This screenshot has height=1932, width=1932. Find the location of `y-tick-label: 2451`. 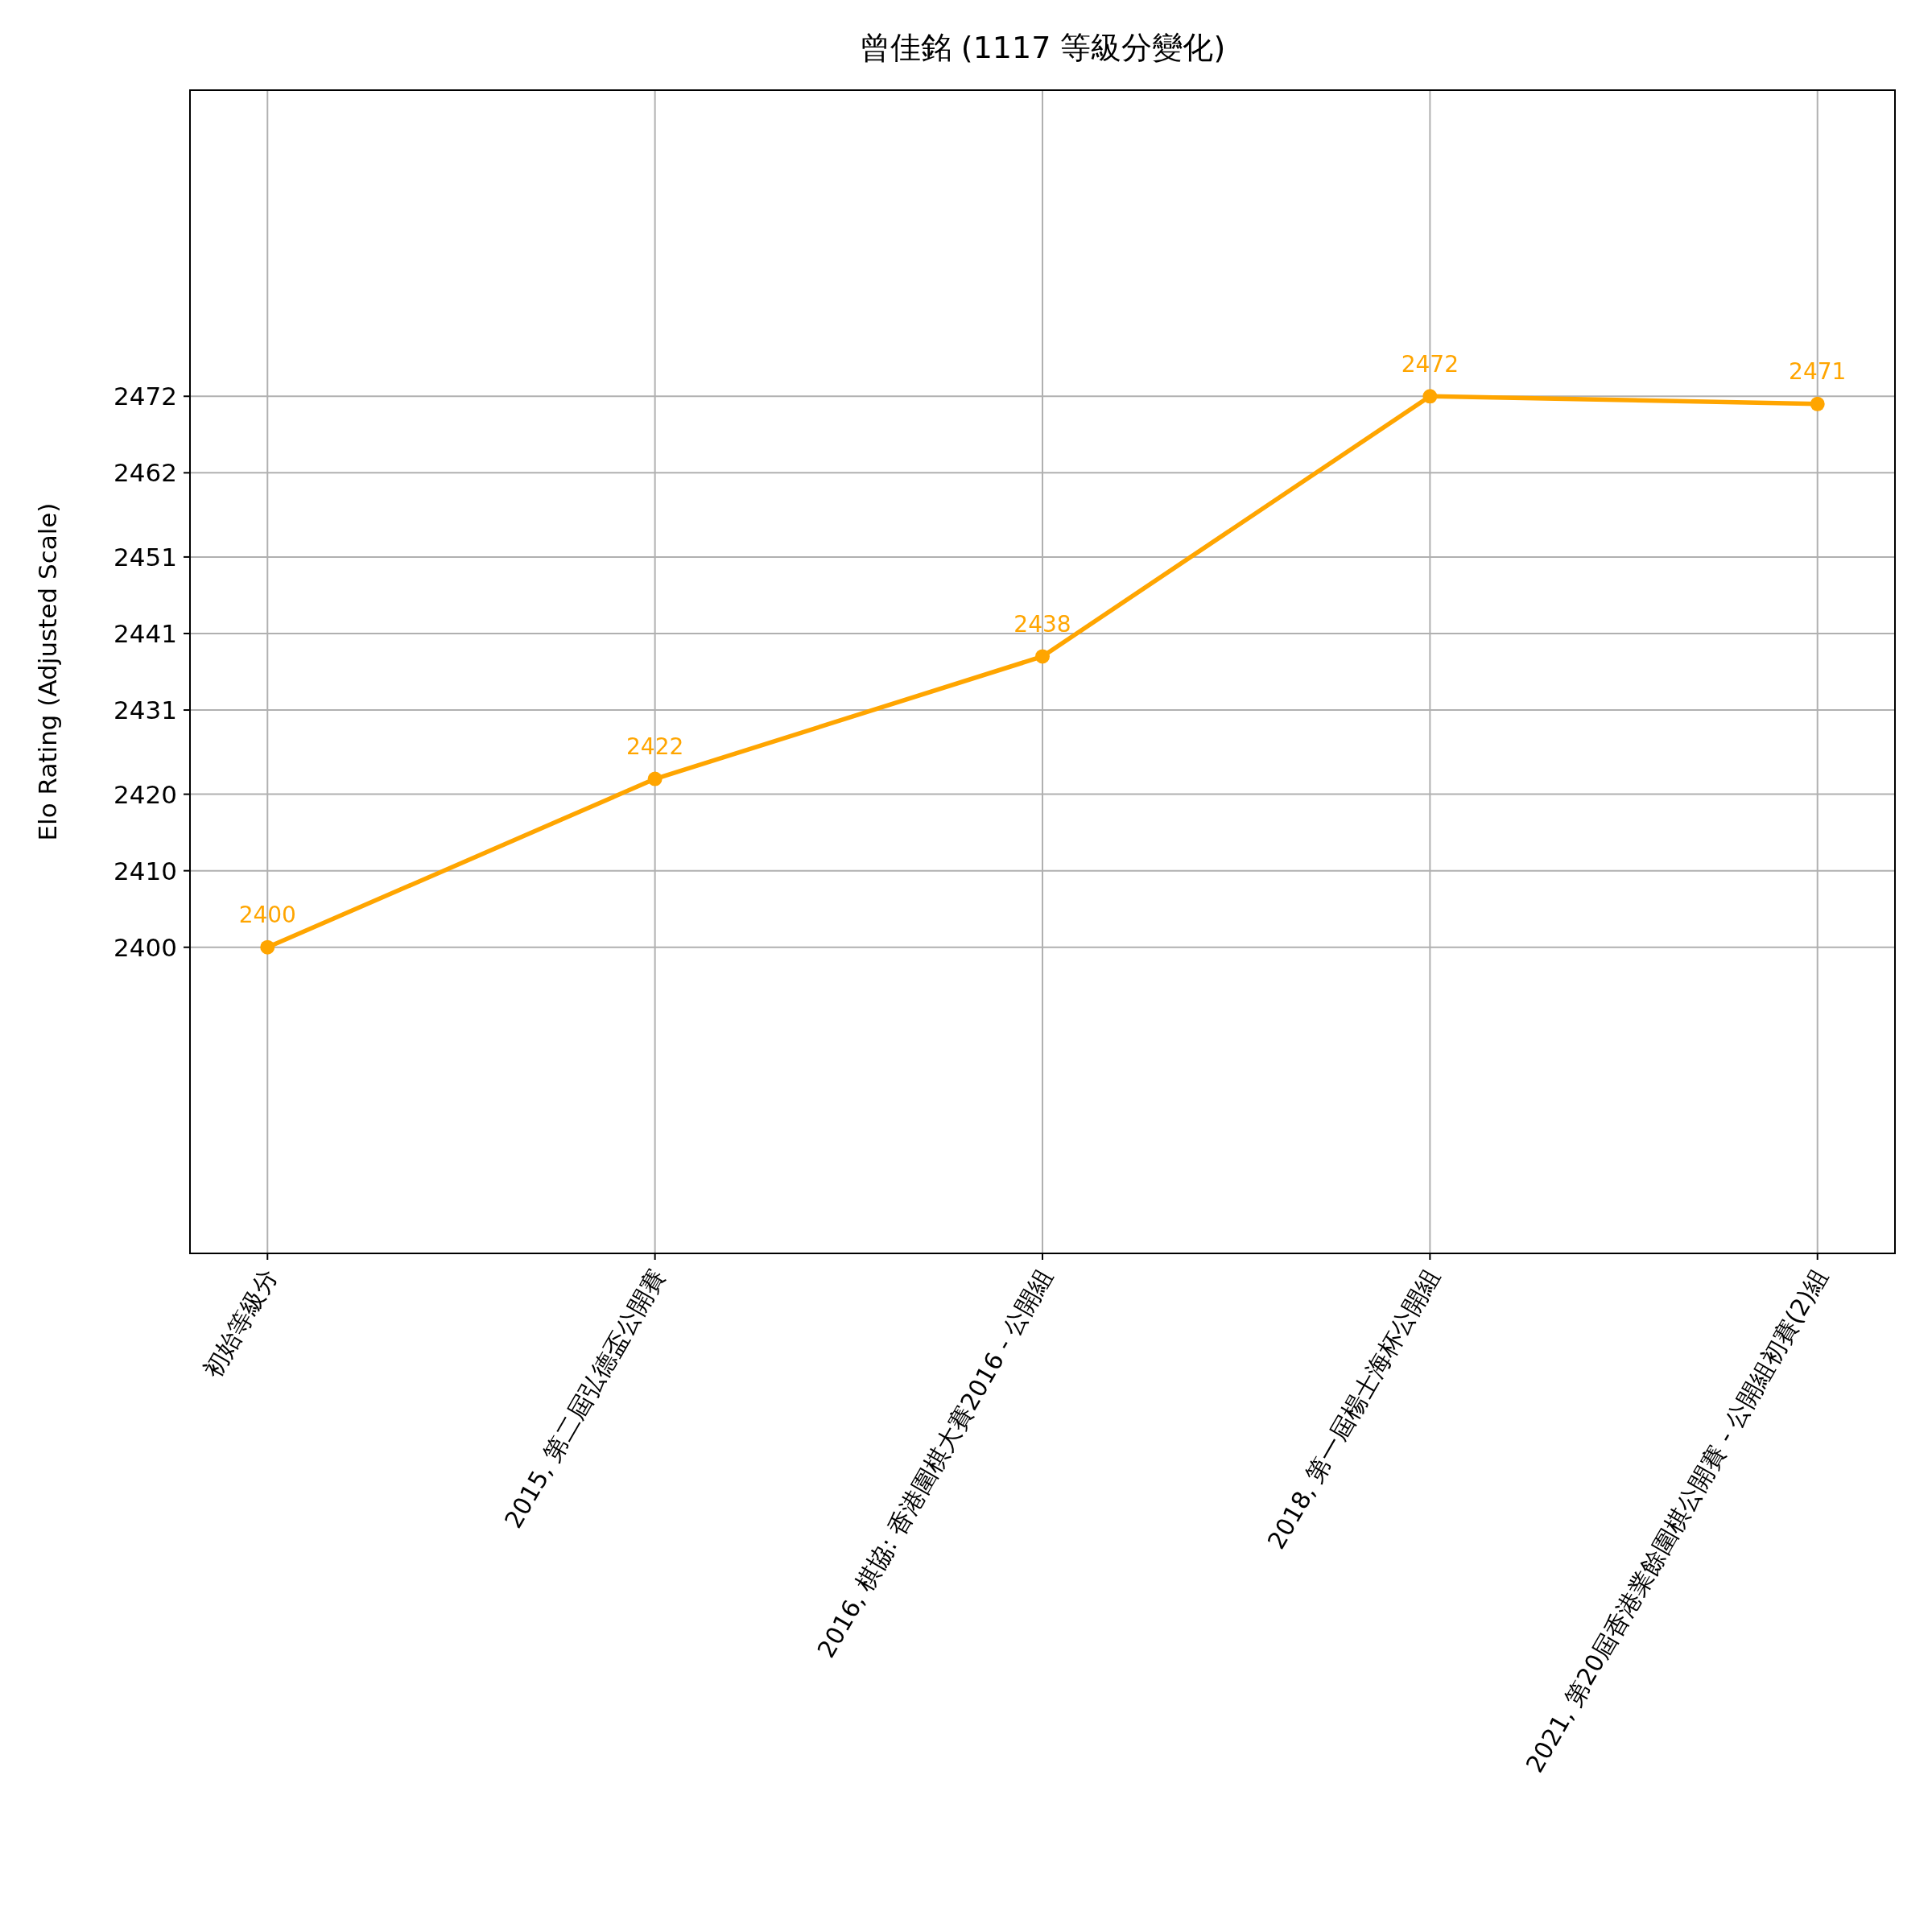

y-tick-label: 2451 is located at coordinates (145, 557).